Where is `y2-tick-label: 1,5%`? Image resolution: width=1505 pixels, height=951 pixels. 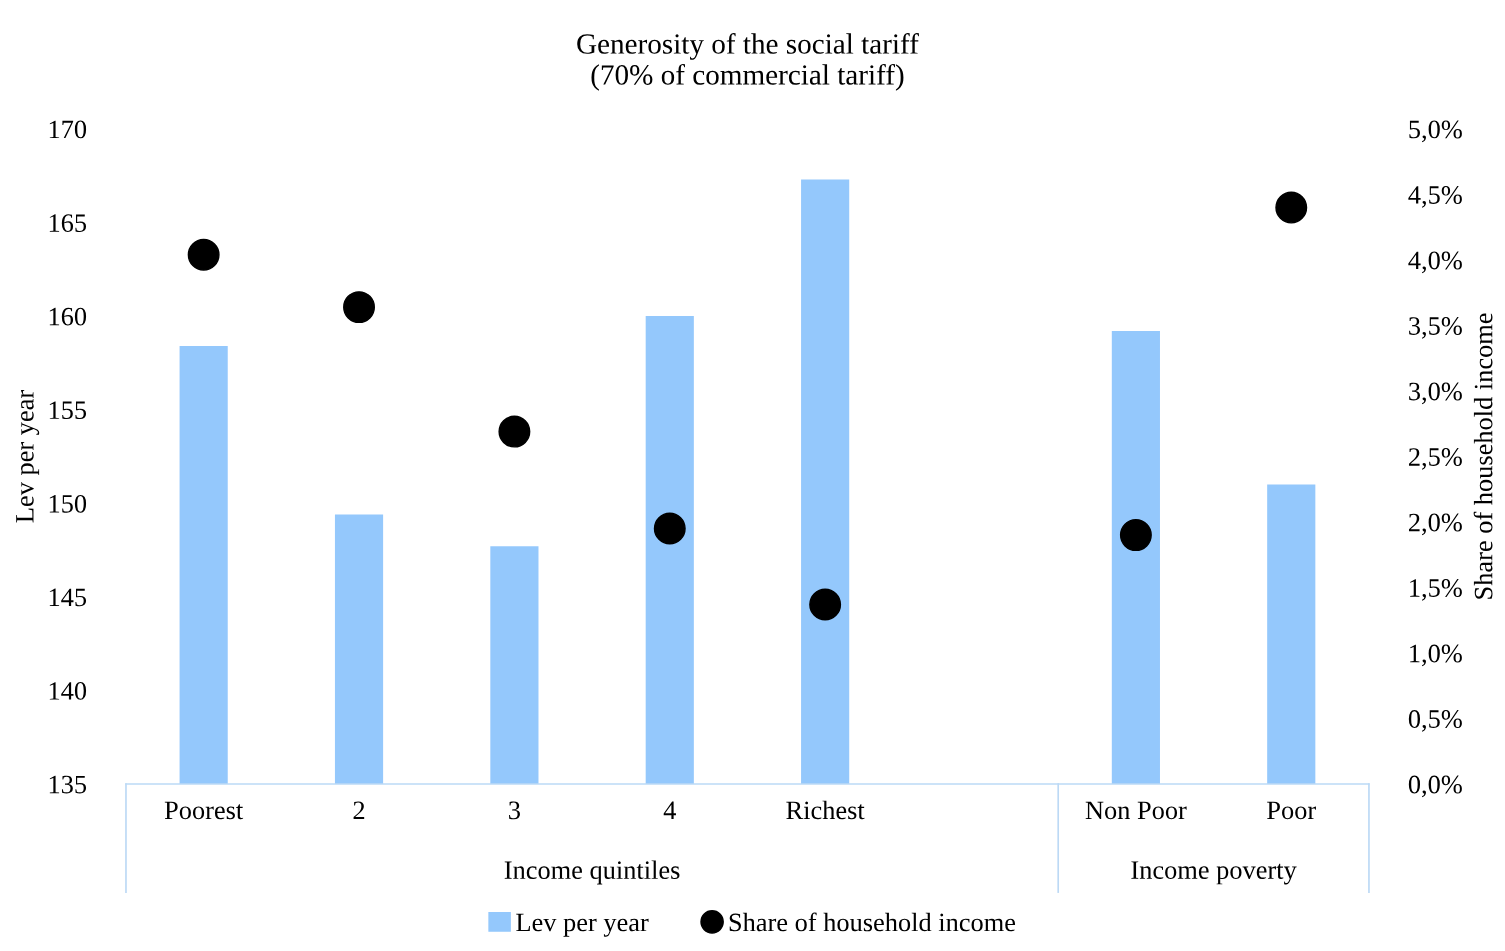 y2-tick-label: 1,5% is located at coordinates (1436, 590).